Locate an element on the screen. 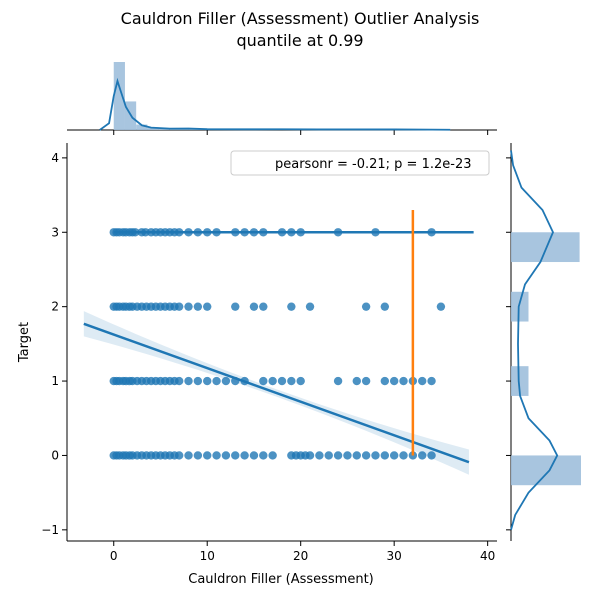 The width and height of the screenshot is (600, 600). marginal-x-kde is located at coordinates (275, 104).